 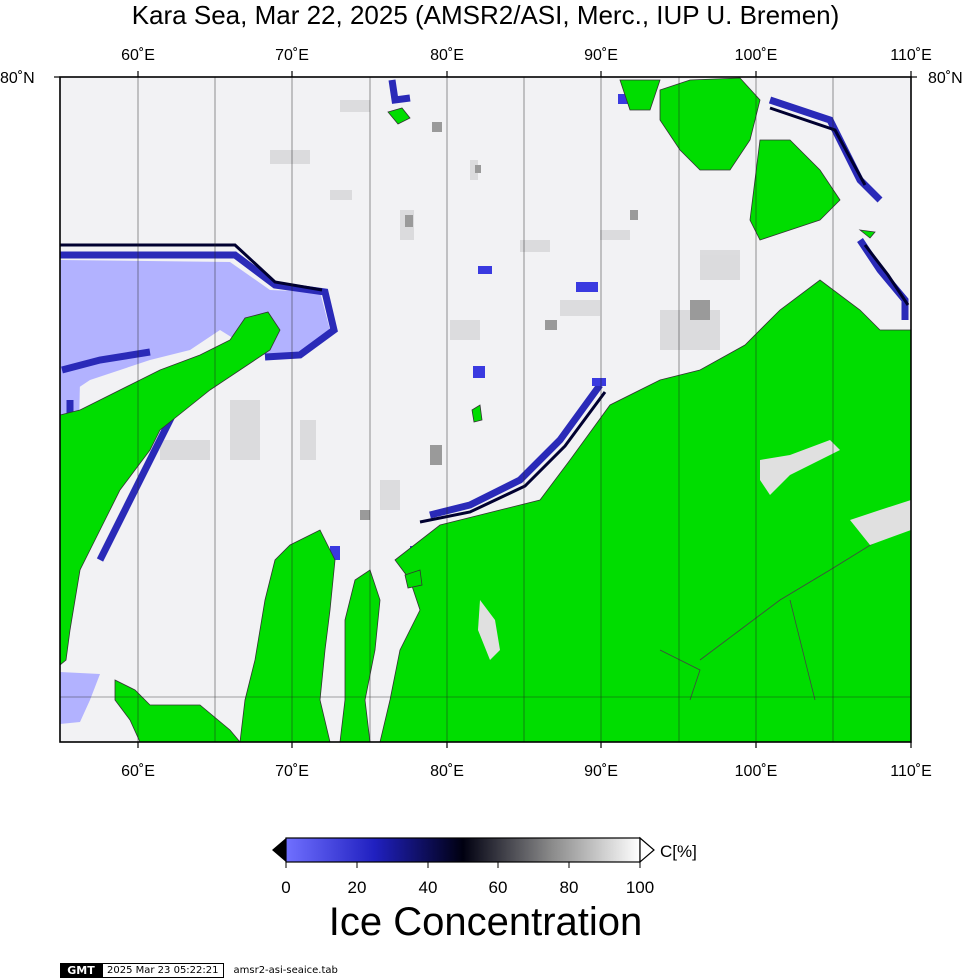 I want to click on river-lines, so click(x=785, y=610).